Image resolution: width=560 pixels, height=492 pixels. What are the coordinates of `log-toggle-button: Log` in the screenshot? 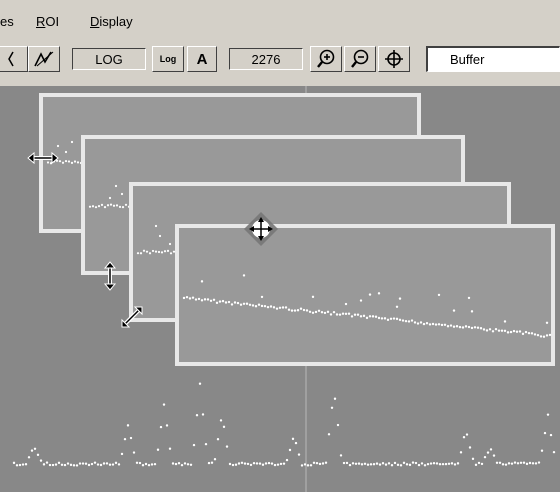 It's located at (168, 59).